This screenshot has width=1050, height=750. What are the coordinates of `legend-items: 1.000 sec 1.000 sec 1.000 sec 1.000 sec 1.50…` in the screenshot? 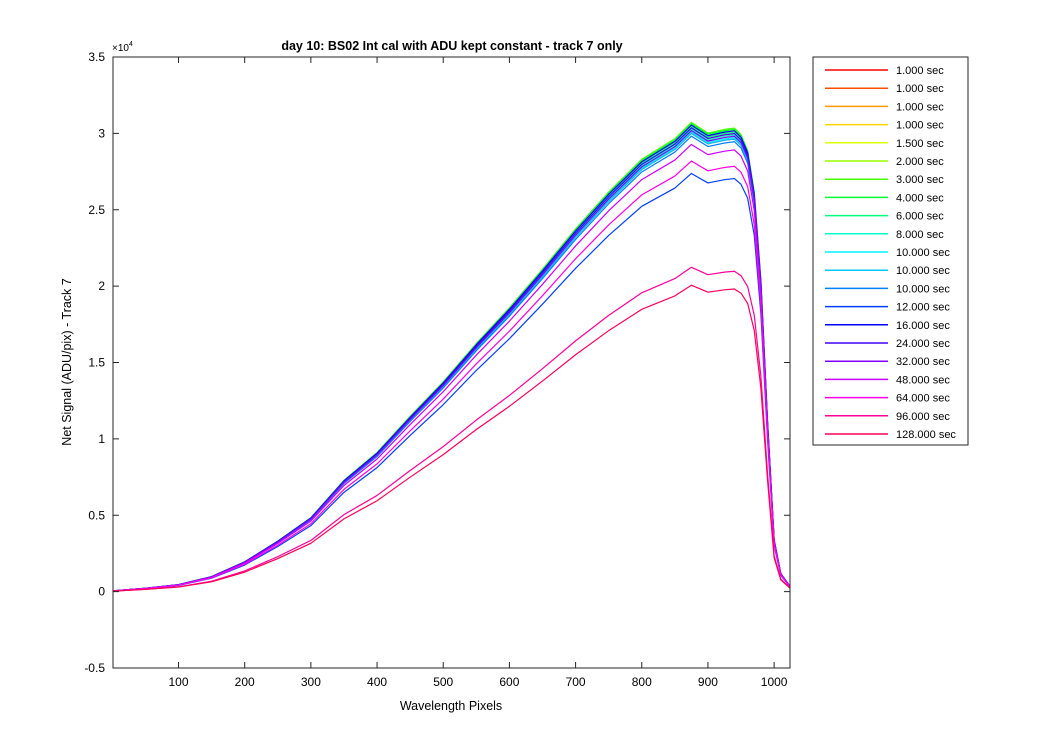 It's located at (890, 253).